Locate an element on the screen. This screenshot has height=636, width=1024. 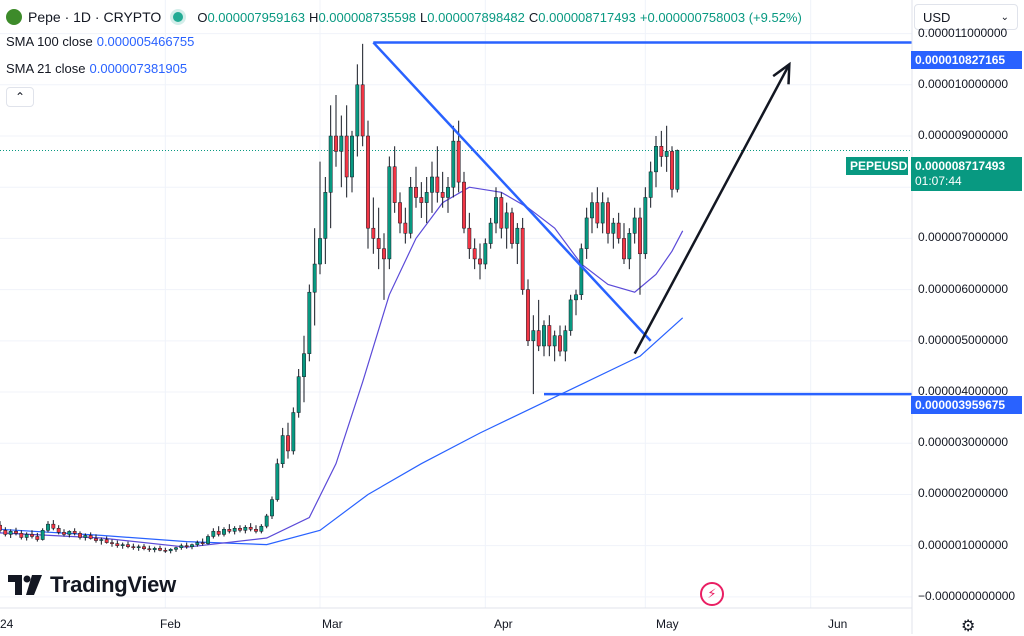
time-label-jun: Jun is located at coordinates (838, 624).